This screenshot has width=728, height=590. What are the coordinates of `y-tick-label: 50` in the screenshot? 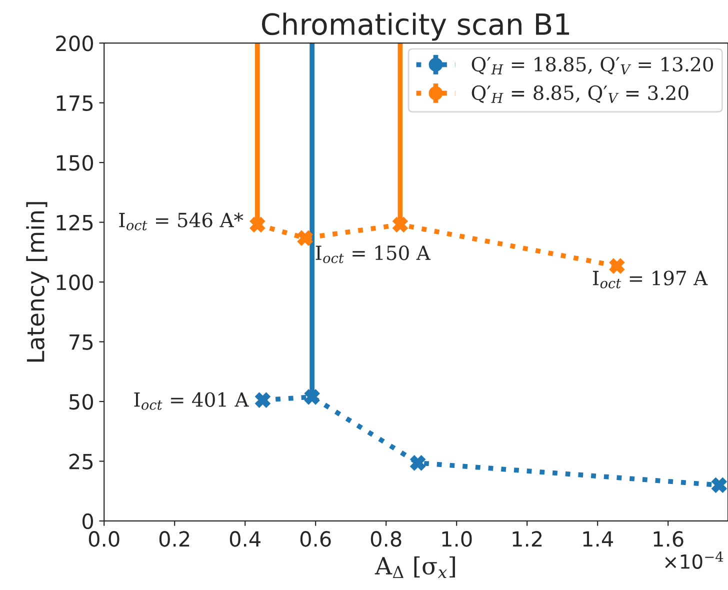 It's located at (81, 402).